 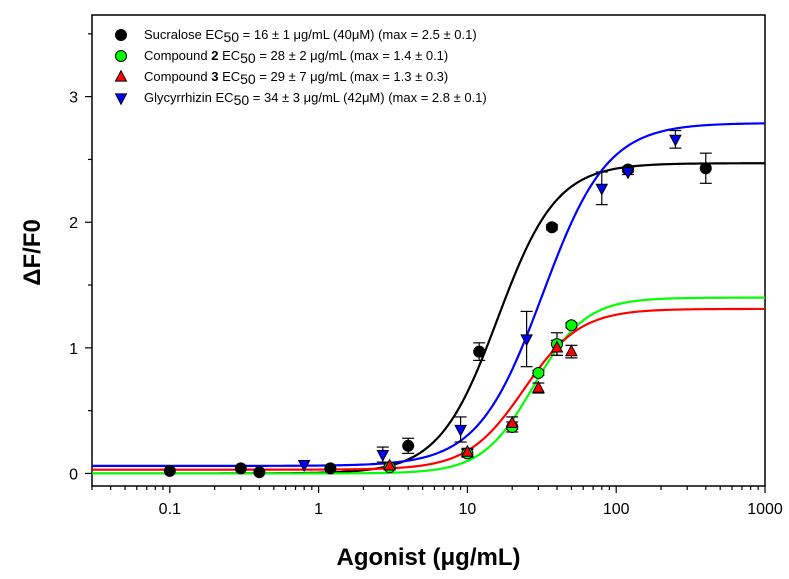 What do you see at coordinates (429, 557) in the screenshot?
I see `x-axis-title: Agonist (μg/mL)` at bounding box center [429, 557].